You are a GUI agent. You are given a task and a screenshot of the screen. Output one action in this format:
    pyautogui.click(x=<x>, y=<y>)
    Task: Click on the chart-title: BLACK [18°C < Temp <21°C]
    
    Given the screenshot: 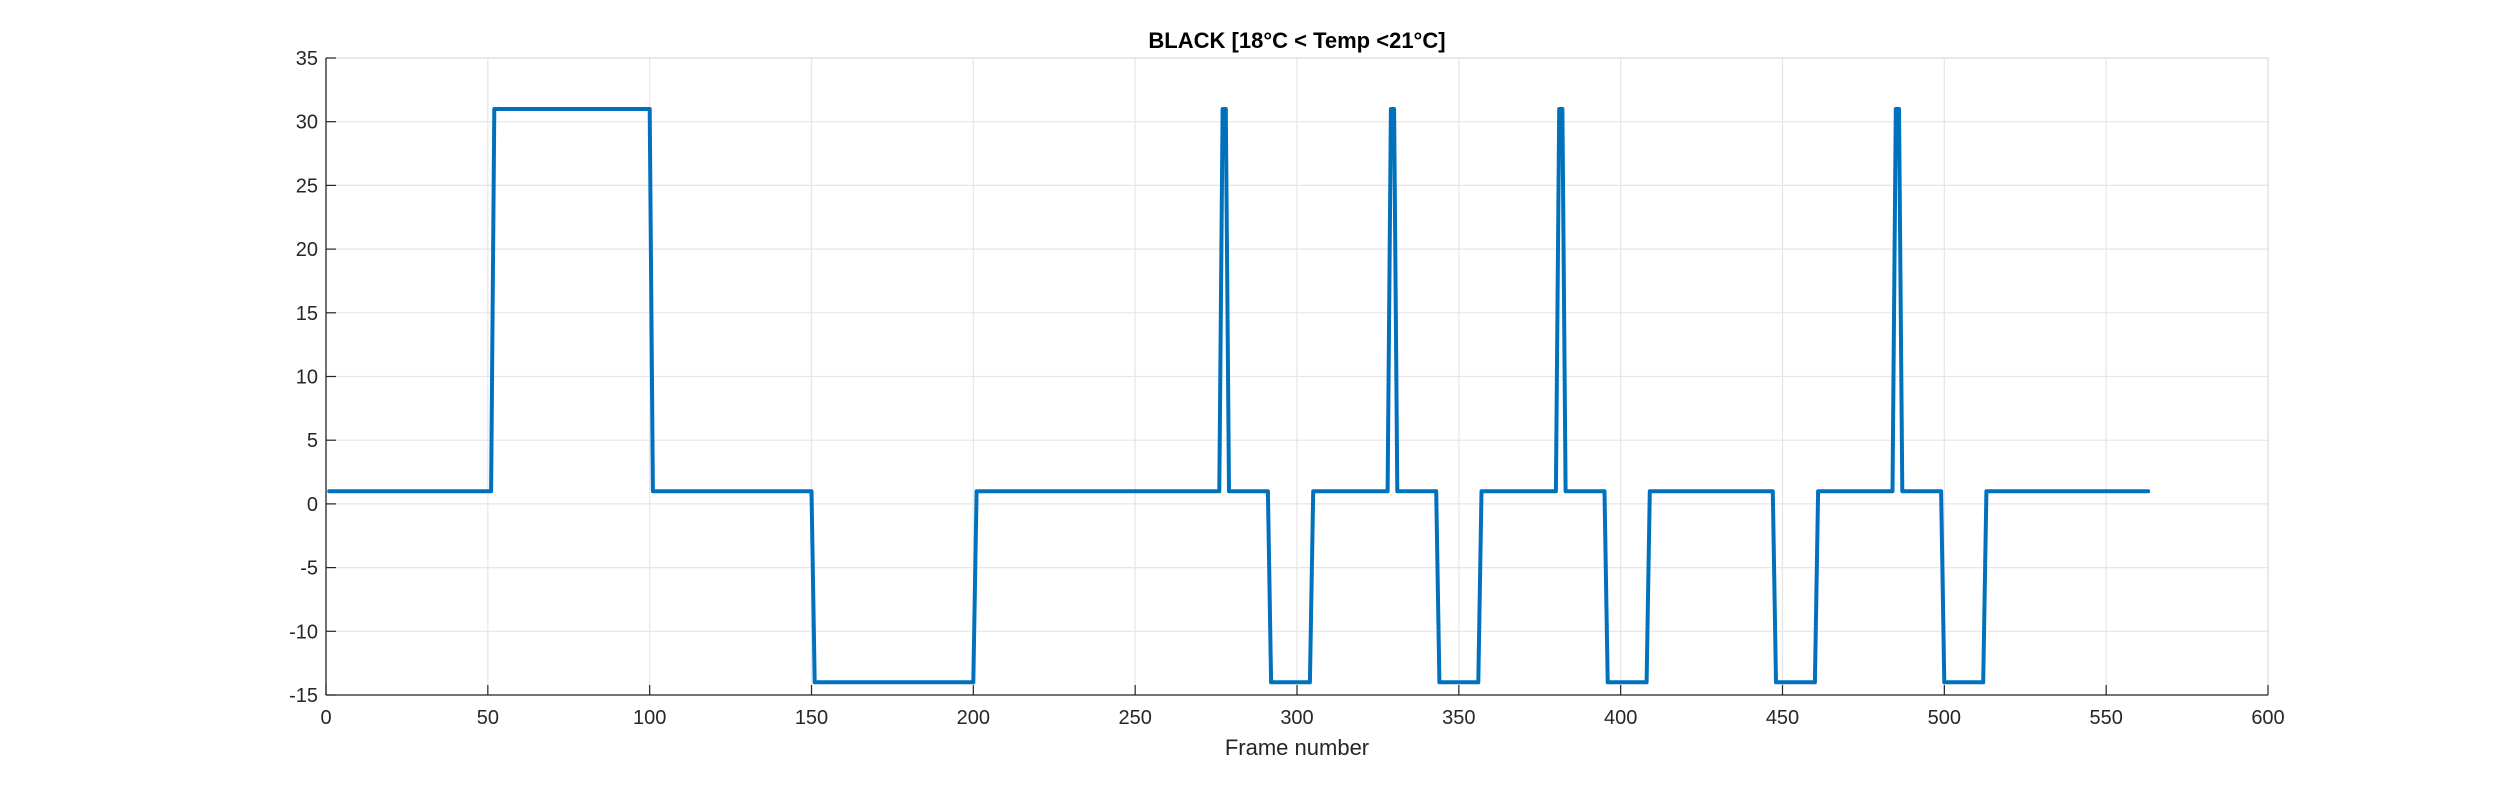 What is the action you would take?
    pyautogui.click(x=1296, y=40)
    